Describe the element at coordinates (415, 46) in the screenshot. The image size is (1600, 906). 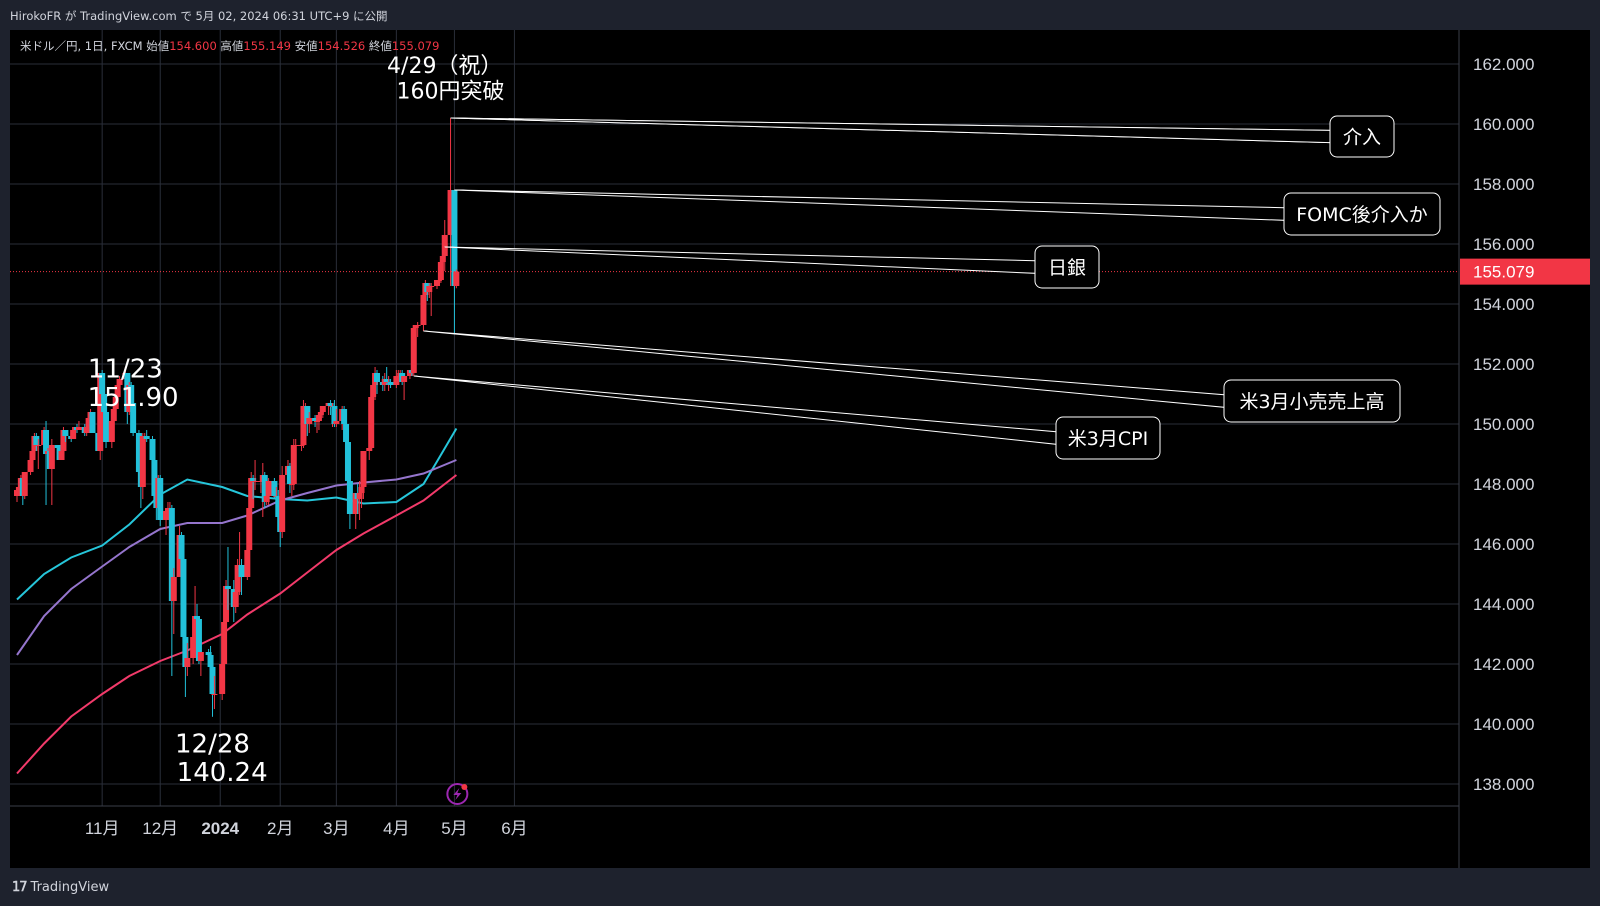
I see `close-value: 155.079` at that location.